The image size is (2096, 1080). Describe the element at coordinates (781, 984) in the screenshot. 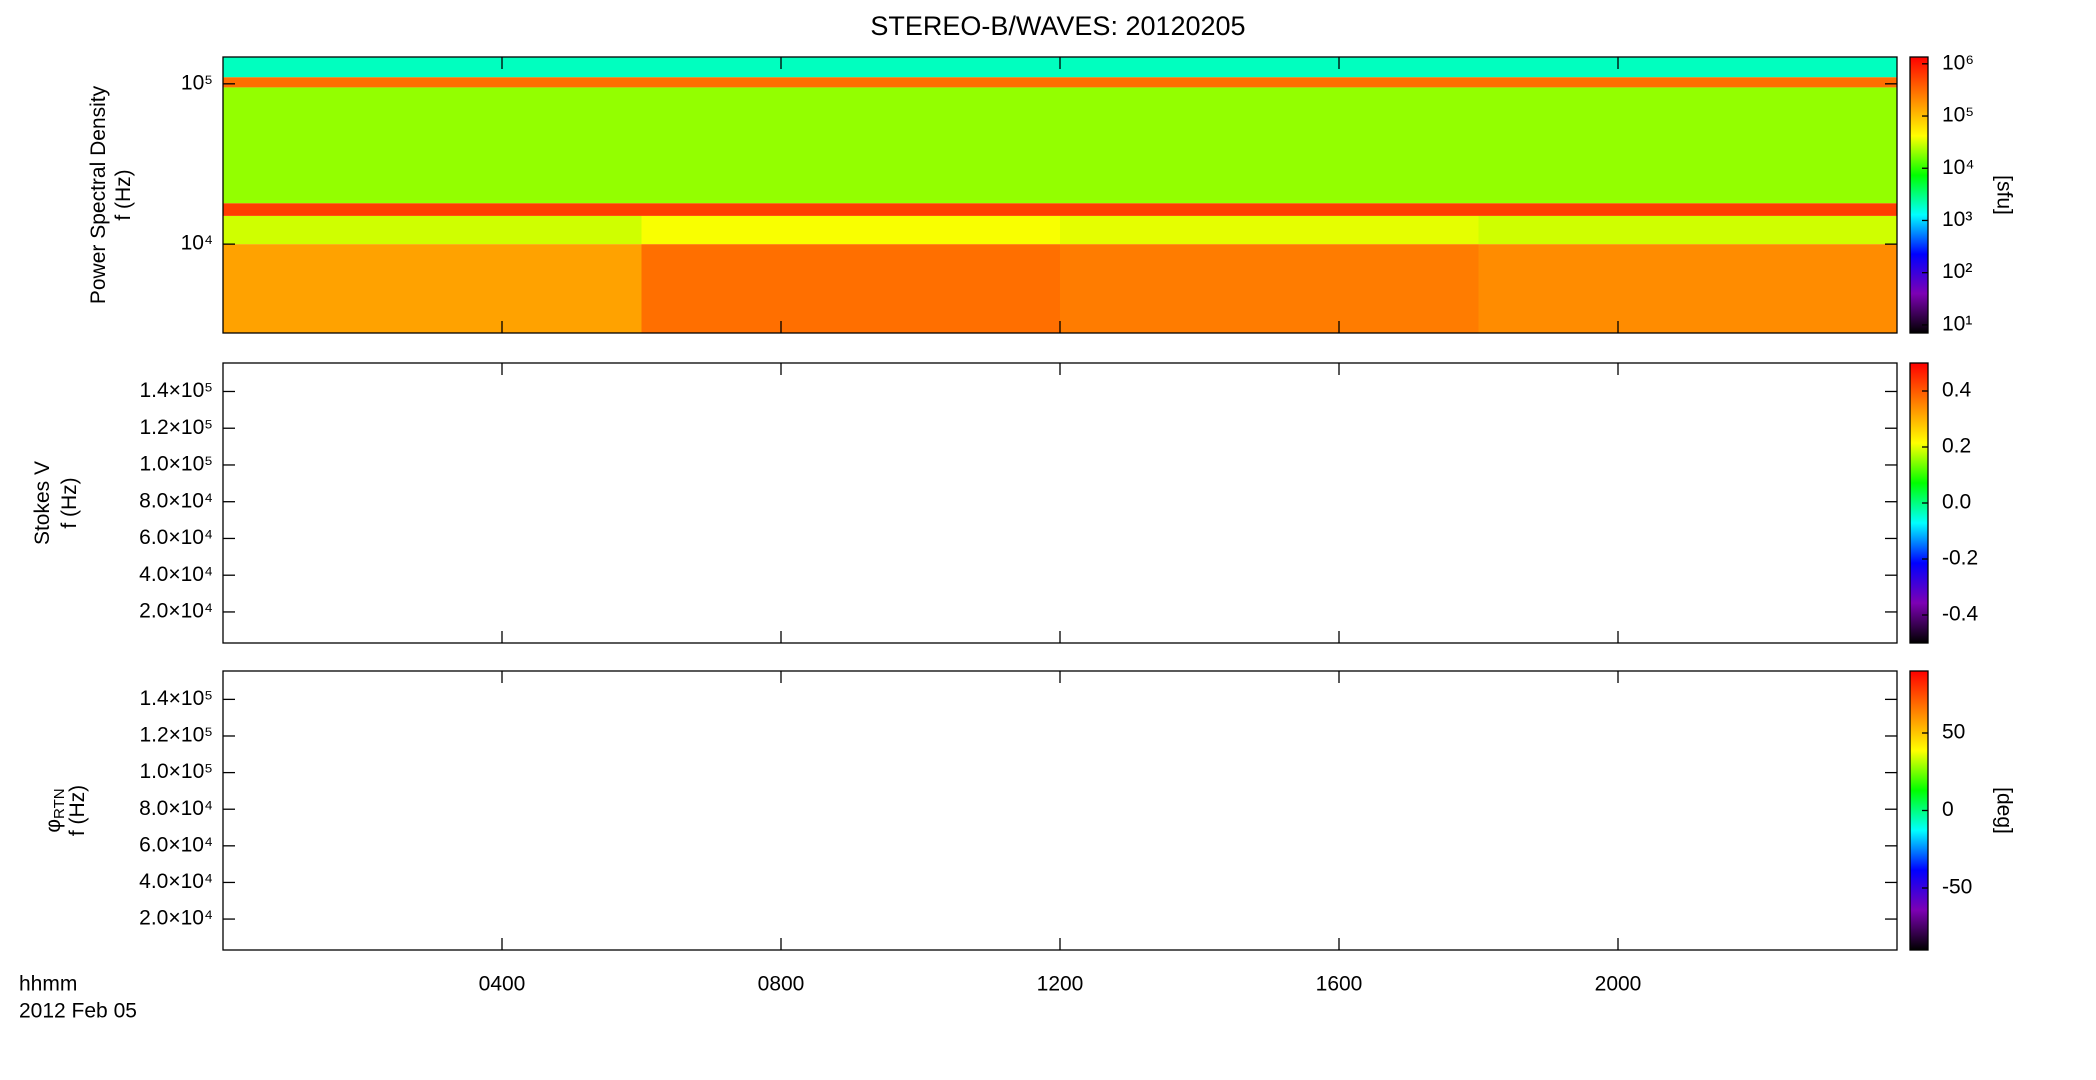

I see `x-tick-label: 0800` at that location.